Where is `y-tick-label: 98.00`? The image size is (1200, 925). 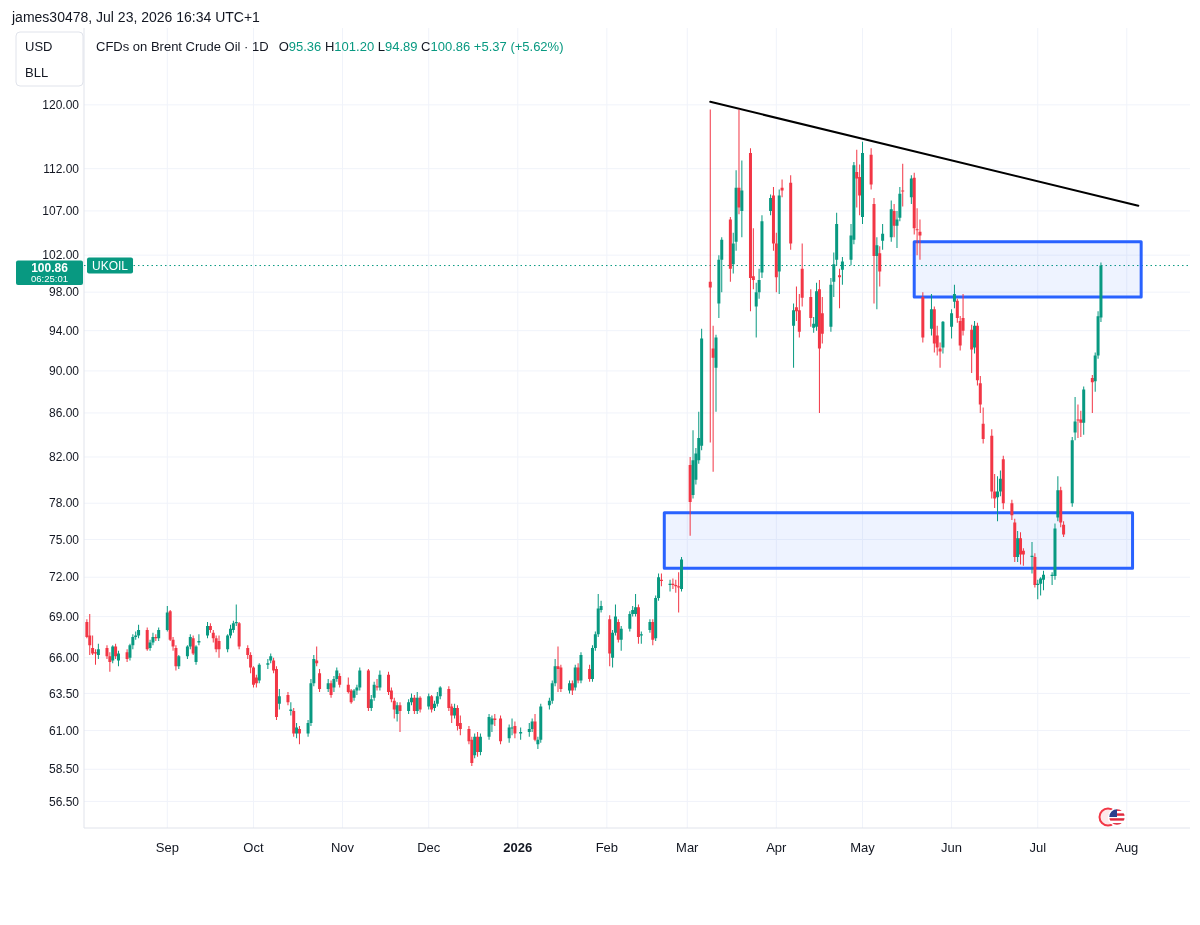 y-tick-label: 98.00 is located at coordinates (64, 292).